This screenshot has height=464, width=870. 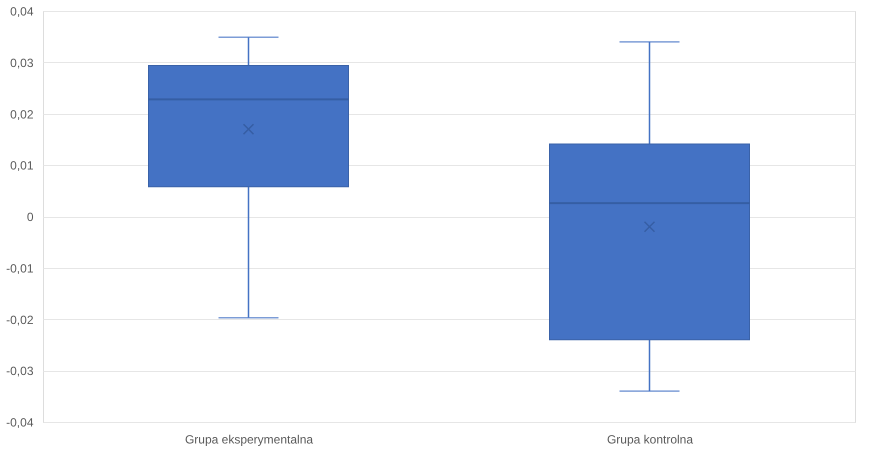 What do you see at coordinates (30, 217) in the screenshot?
I see `y-tick-label: 0` at bounding box center [30, 217].